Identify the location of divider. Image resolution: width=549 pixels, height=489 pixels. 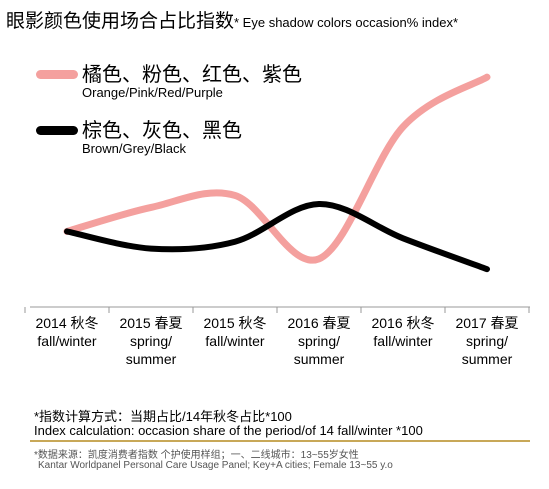
(280, 441).